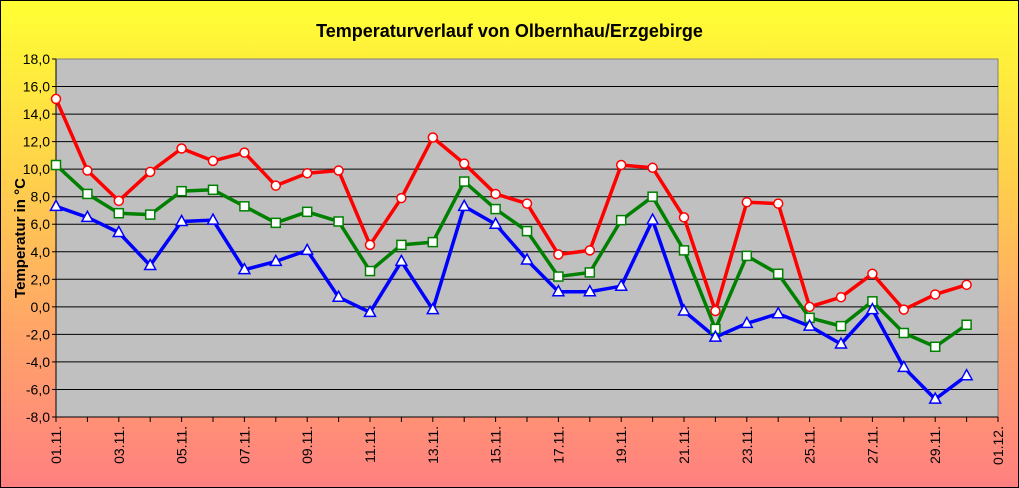 This screenshot has width=1019, height=488. I want to click on y-tick-label: 4,0, so click(41, 252).